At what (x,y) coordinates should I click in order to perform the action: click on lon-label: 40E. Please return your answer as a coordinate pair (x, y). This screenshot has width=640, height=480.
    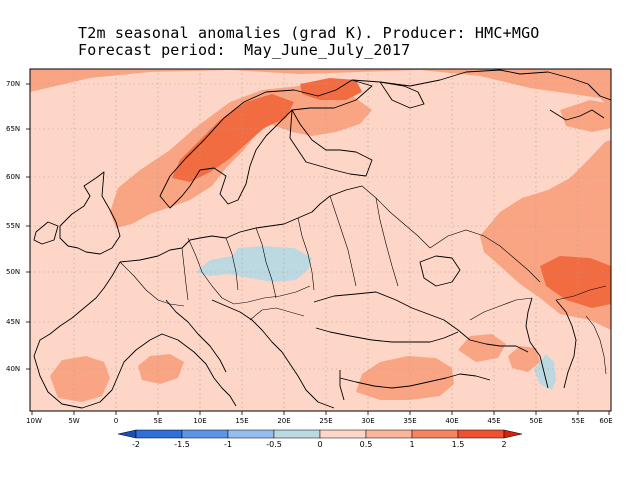
    Looking at the image, I should click on (451, 421).